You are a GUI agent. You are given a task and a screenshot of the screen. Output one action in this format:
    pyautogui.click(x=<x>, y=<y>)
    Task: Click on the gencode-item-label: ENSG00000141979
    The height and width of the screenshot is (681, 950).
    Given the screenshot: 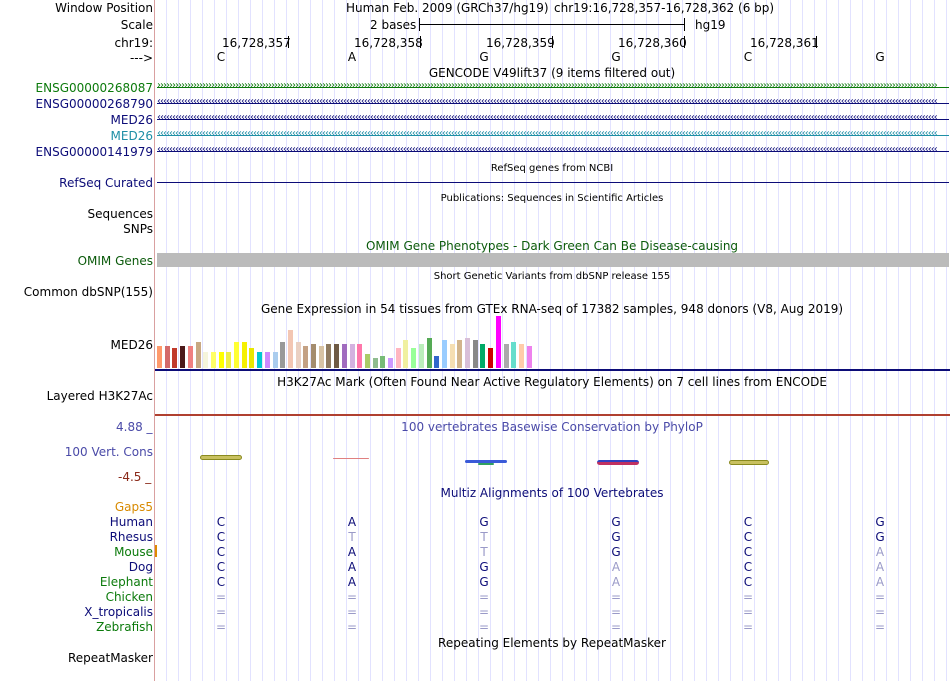 What is the action you would take?
    pyautogui.click(x=94, y=152)
    